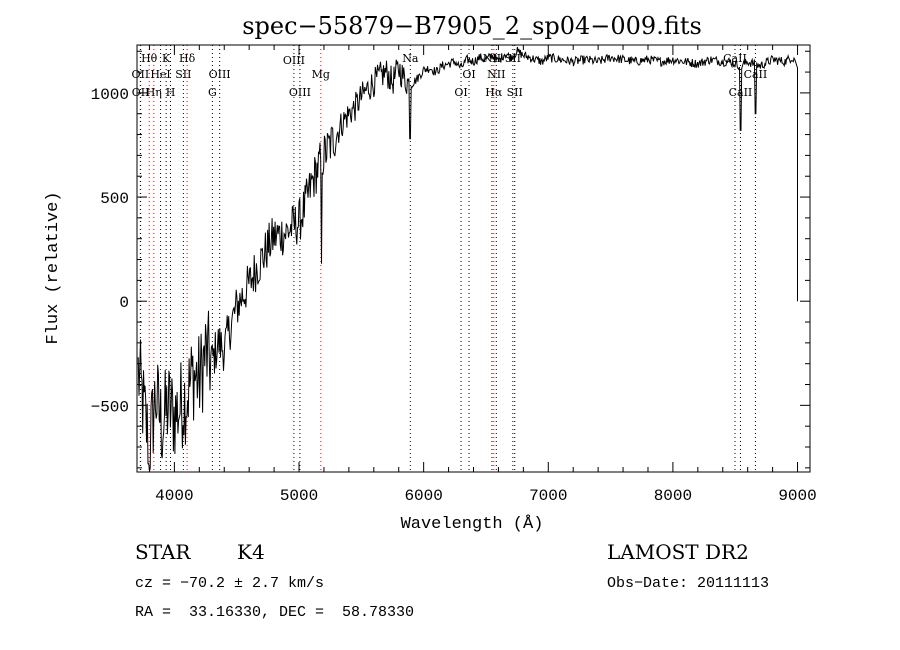 The image size is (900, 650). I want to click on line-marker-label-24: CaII, so click(756, 74).